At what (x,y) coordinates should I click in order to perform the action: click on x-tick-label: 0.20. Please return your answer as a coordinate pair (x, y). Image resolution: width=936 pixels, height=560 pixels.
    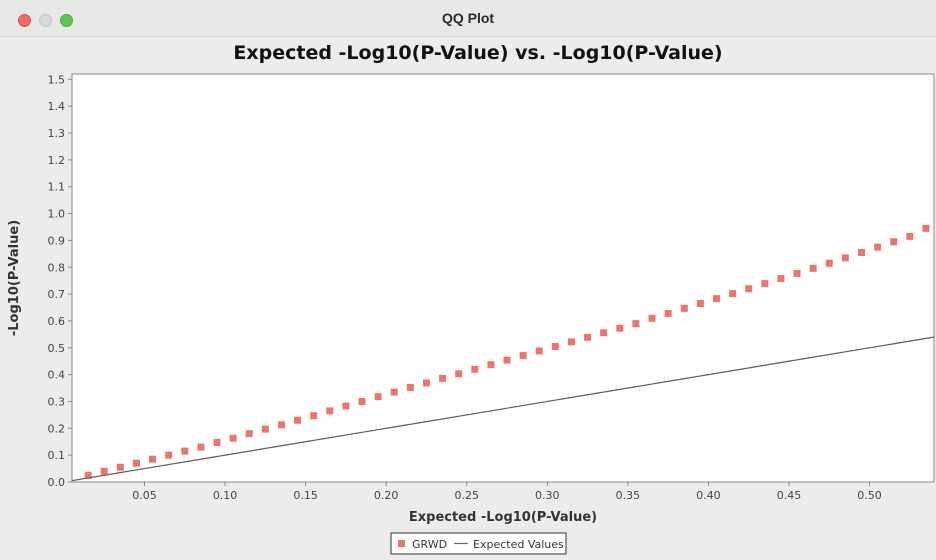
    Looking at the image, I should click on (386, 495).